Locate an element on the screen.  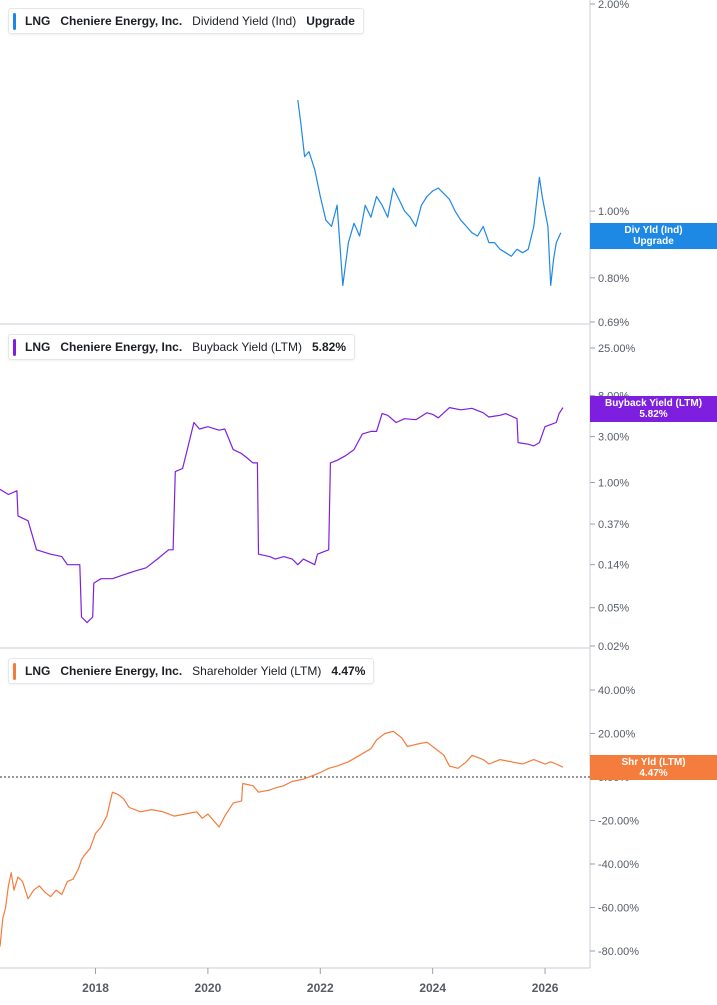
legend-value: Upgrade is located at coordinates (330, 21).